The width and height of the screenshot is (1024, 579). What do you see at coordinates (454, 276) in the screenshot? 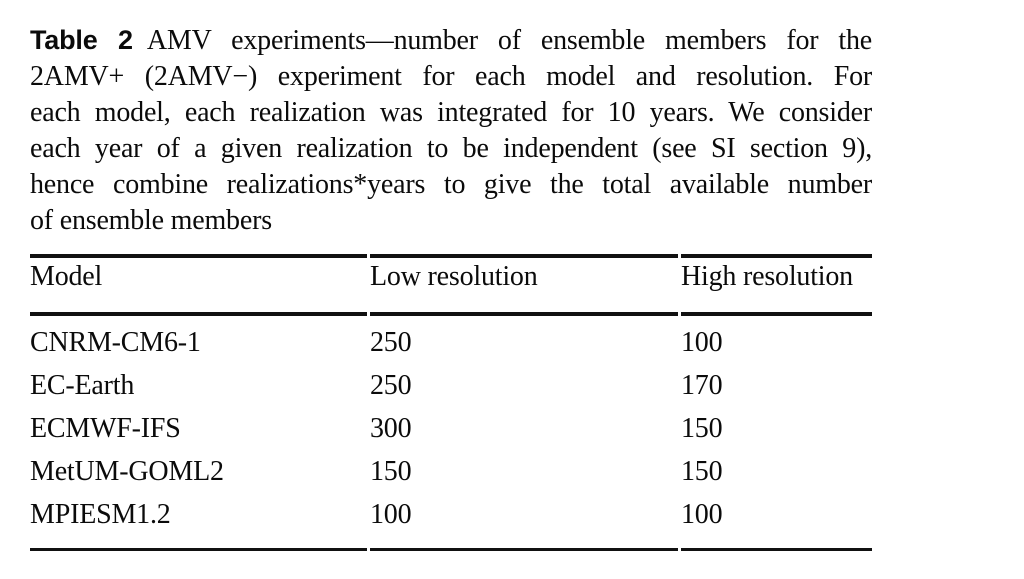
I see `column-header-low-resolution: Low resolution` at bounding box center [454, 276].